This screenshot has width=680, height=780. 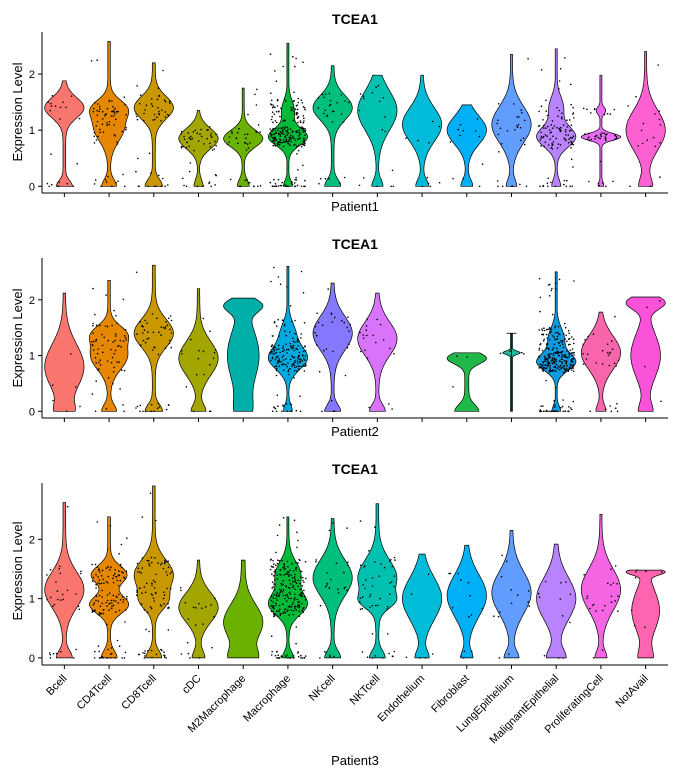 I want to click on violin-NKcell, so click(x=332, y=347).